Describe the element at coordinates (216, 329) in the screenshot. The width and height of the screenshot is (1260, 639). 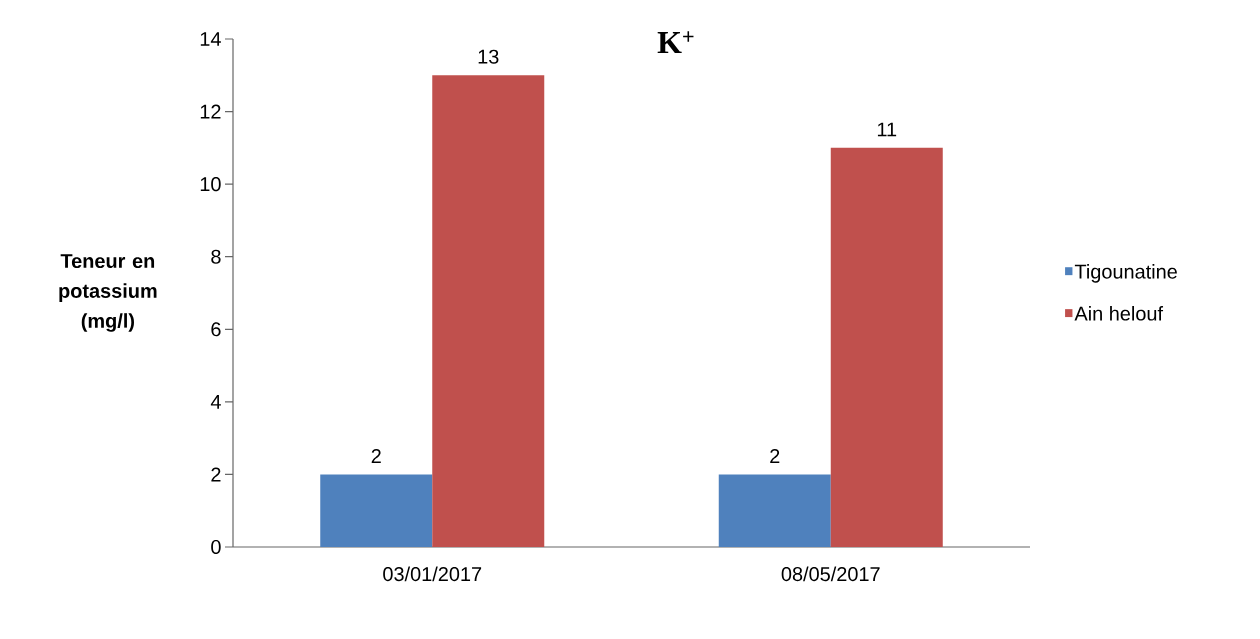
I see `y-tick-label: 6` at that location.